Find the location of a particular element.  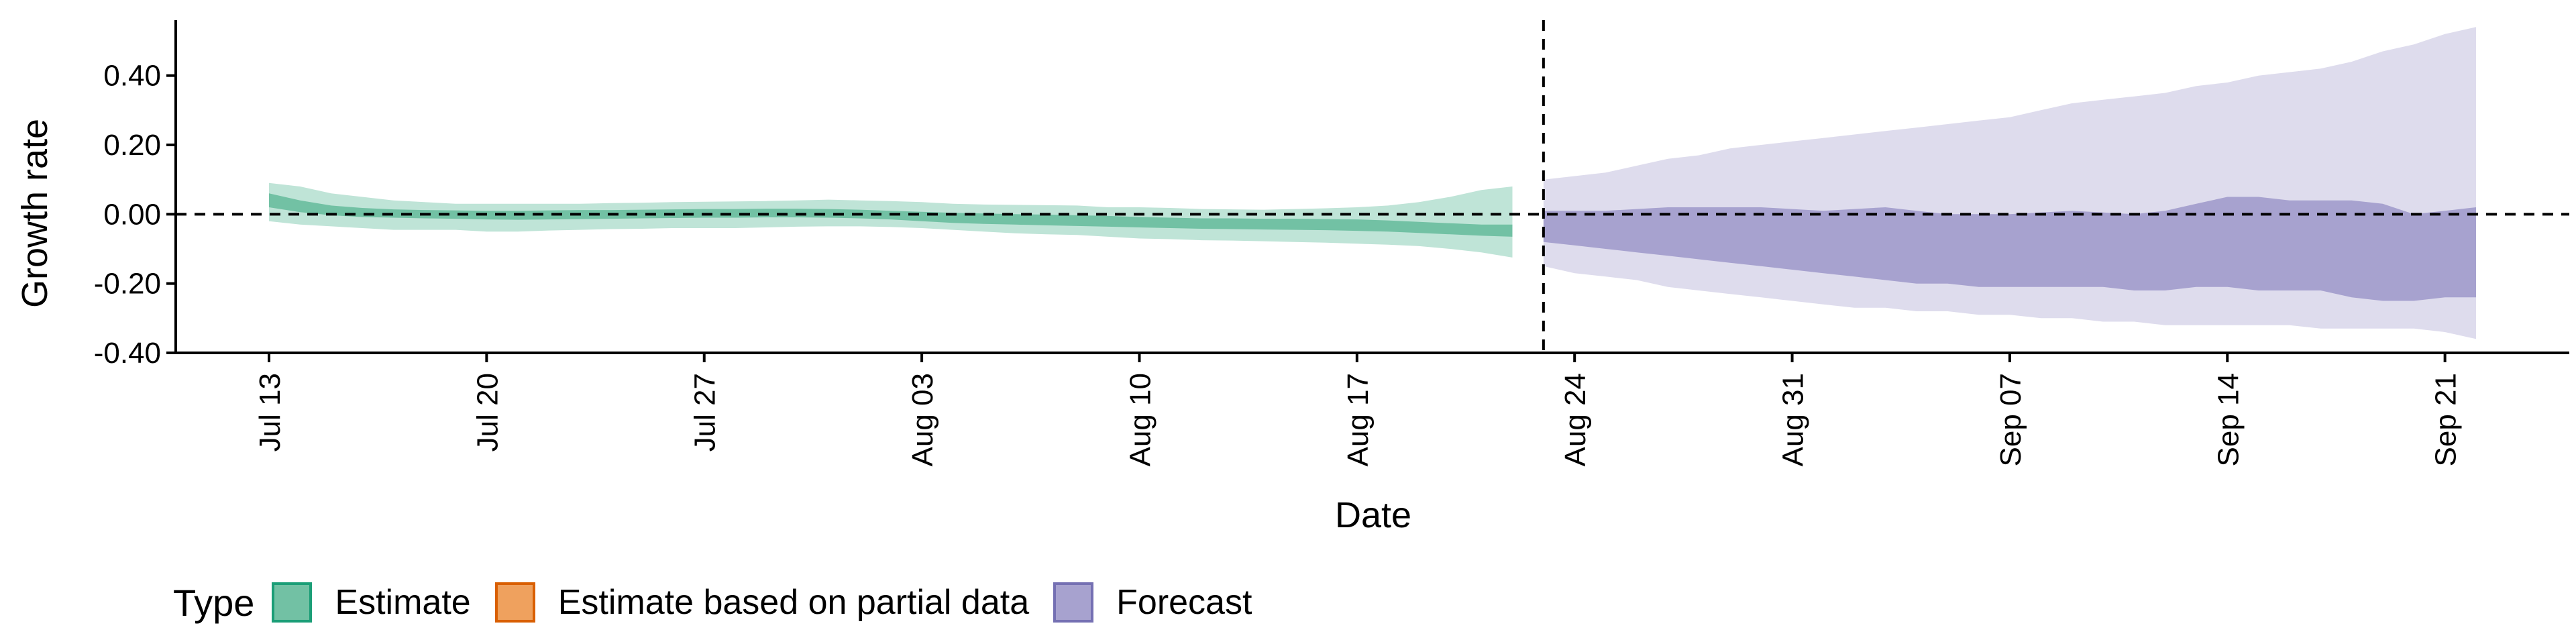

legend-item-partial: Estimate based on partial data is located at coordinates (762, 602).